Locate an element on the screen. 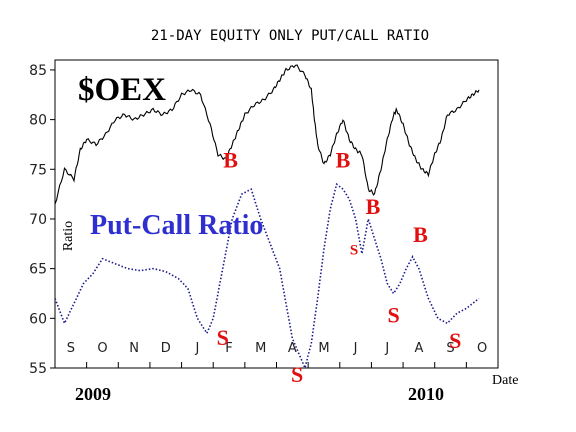  put-call-ratio-label: Put-Call Ratio is located at coordinates (176, 225).